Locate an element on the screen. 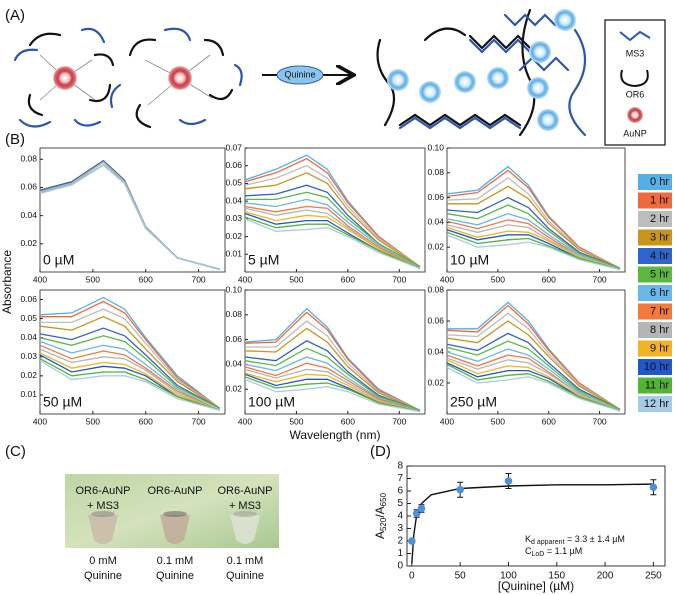 The image size is (674, 595). strands-left is located at coordinates (128, 78).